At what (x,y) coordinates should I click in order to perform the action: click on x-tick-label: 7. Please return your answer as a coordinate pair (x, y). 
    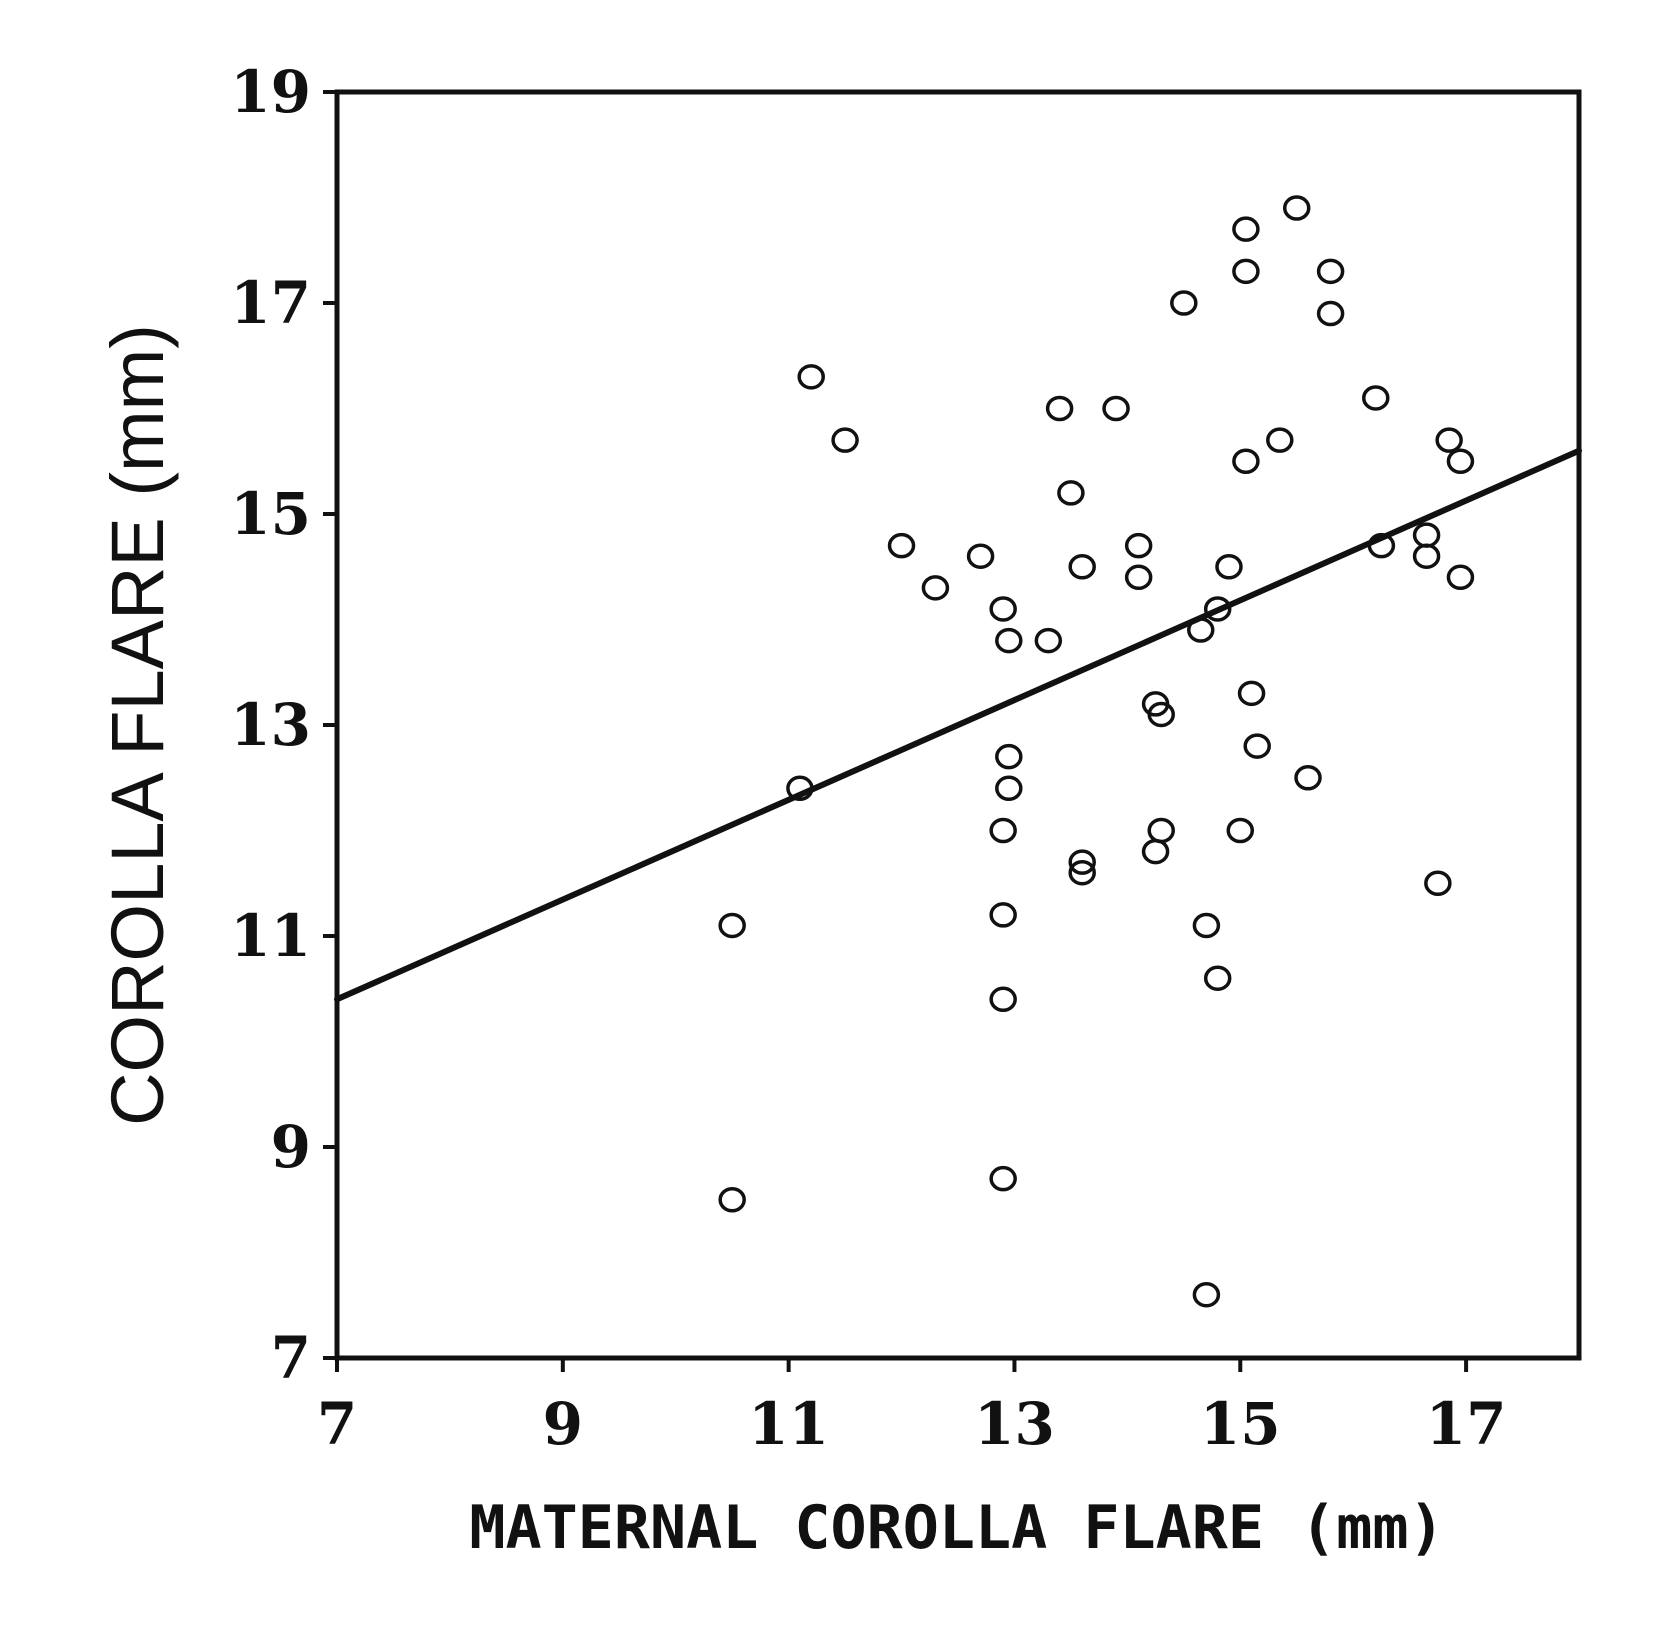
    Looking at the image, I should click on (337, 1424).